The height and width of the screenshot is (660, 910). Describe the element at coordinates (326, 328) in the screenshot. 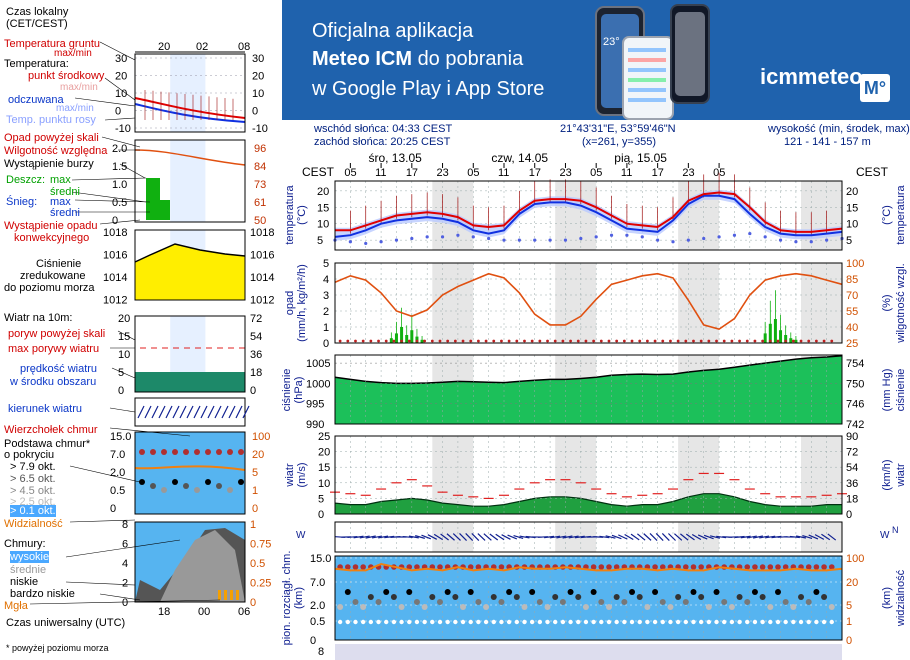

I see `precip-tick: 1` at that location.